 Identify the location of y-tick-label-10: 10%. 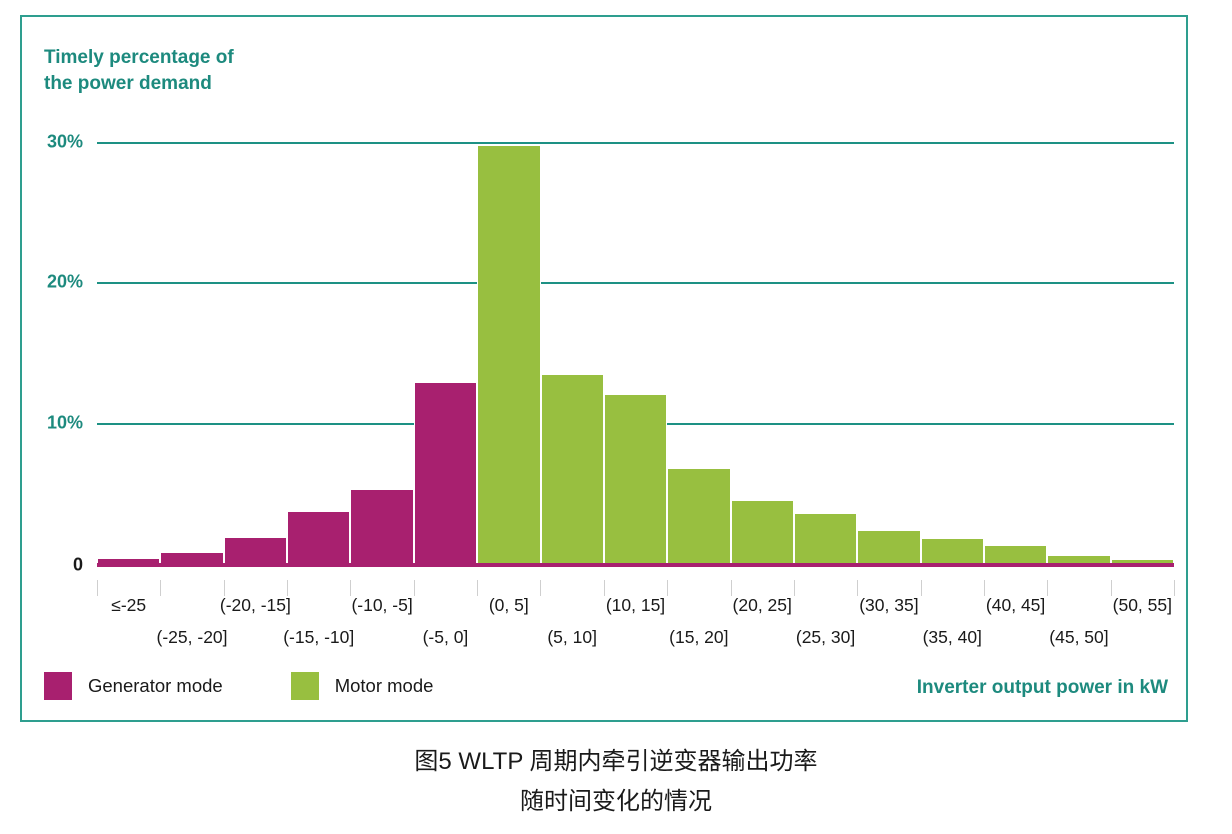
(64, 422).